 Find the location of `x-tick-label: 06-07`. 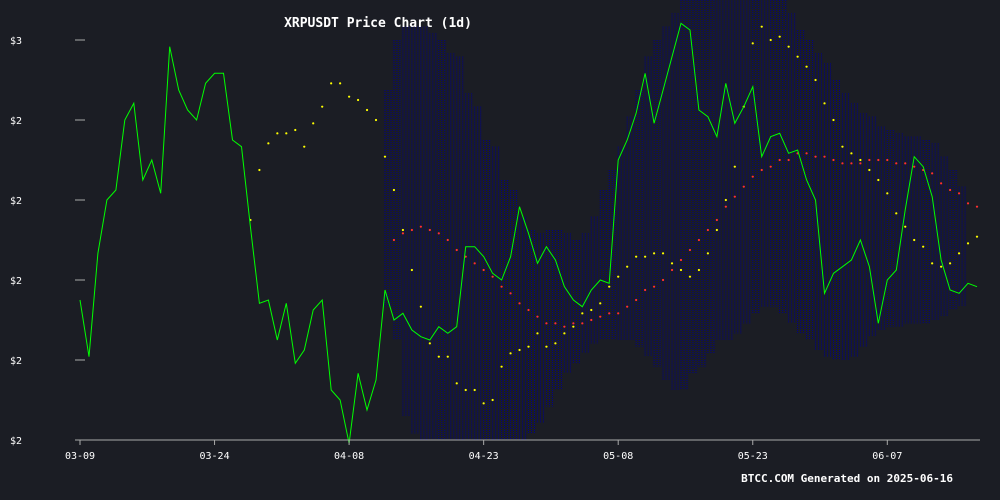

x-tick-label: 06-07 is located at coordinates (887, 456).